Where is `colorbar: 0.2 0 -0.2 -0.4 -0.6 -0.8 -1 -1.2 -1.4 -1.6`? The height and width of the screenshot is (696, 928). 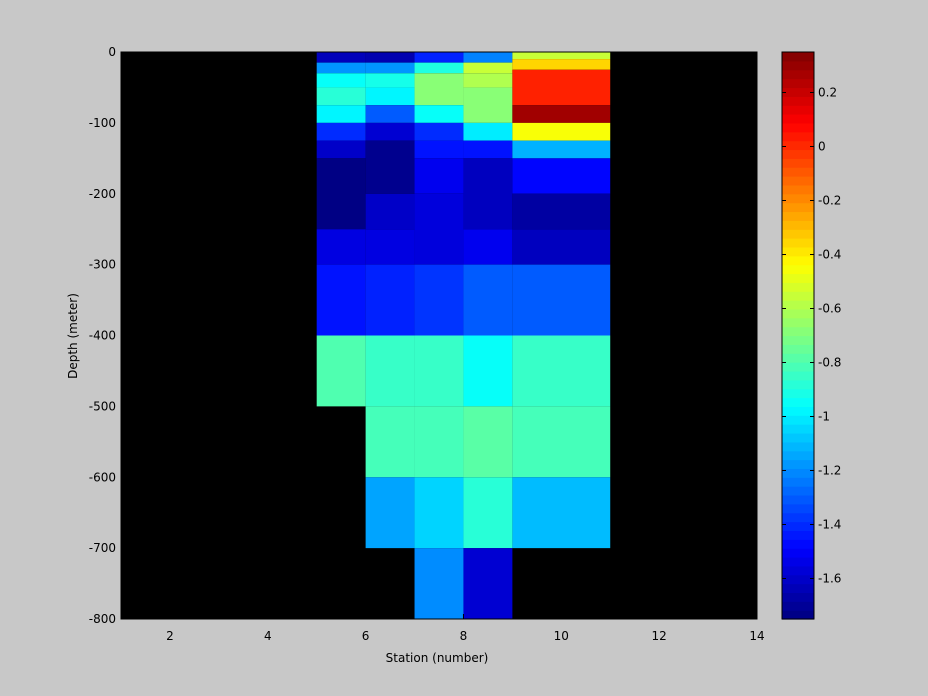 colorbar: 0.2 0 -0.2 -0.4 -0.6 -0.8 -1 -1.2 -1.4 -1.6 is located at coordinates (811, 335).